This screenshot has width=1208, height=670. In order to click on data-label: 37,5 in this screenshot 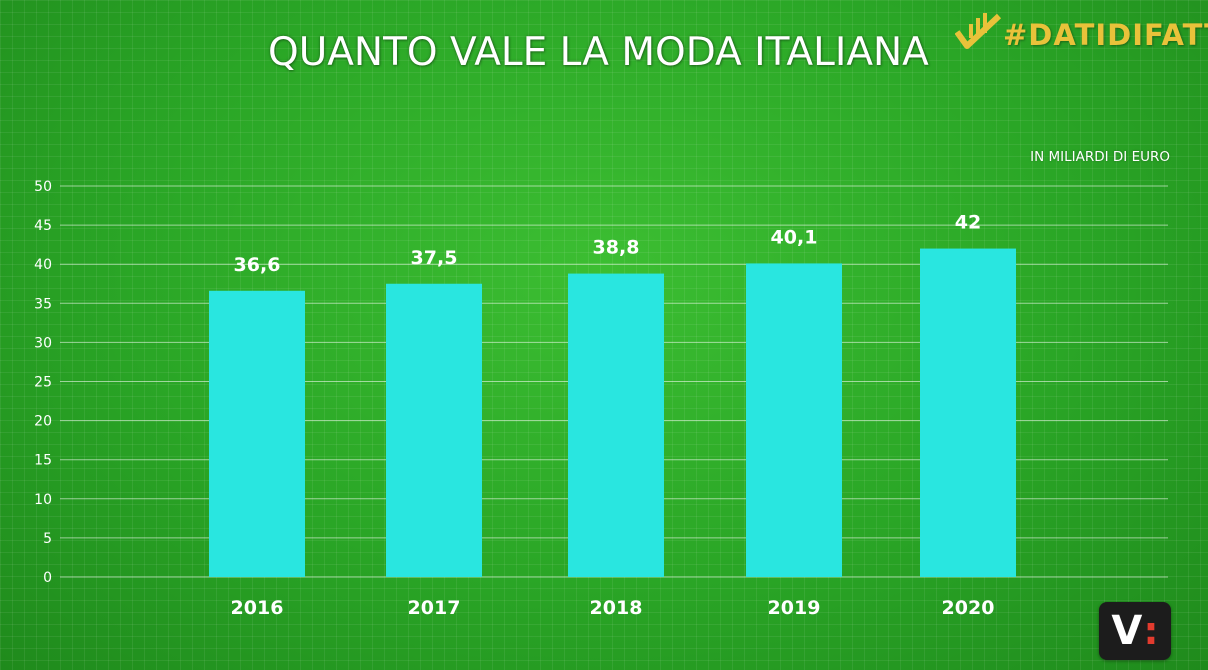, I will do `click(434, 258)`.